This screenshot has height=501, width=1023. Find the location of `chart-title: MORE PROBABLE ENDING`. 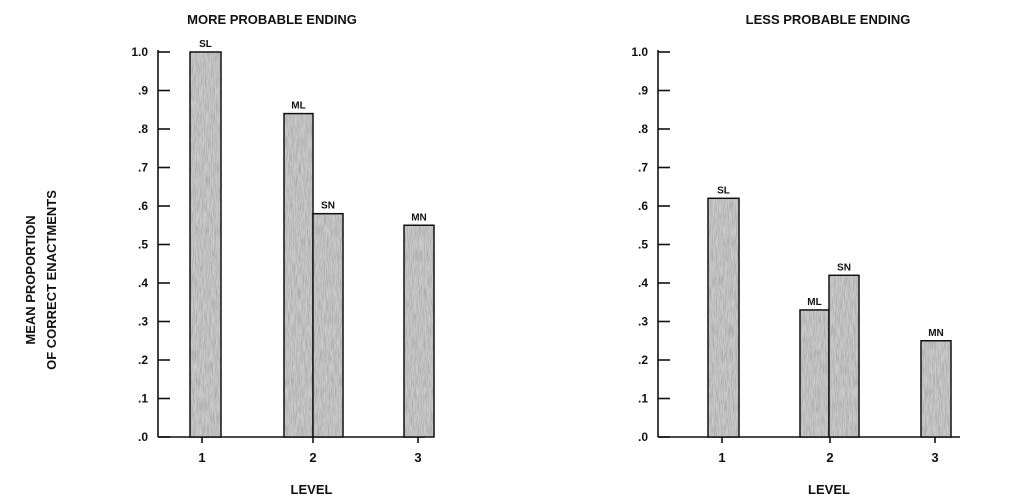

chart-title: MORE PROBABLE ENDING is located at coordinates (272, 19).